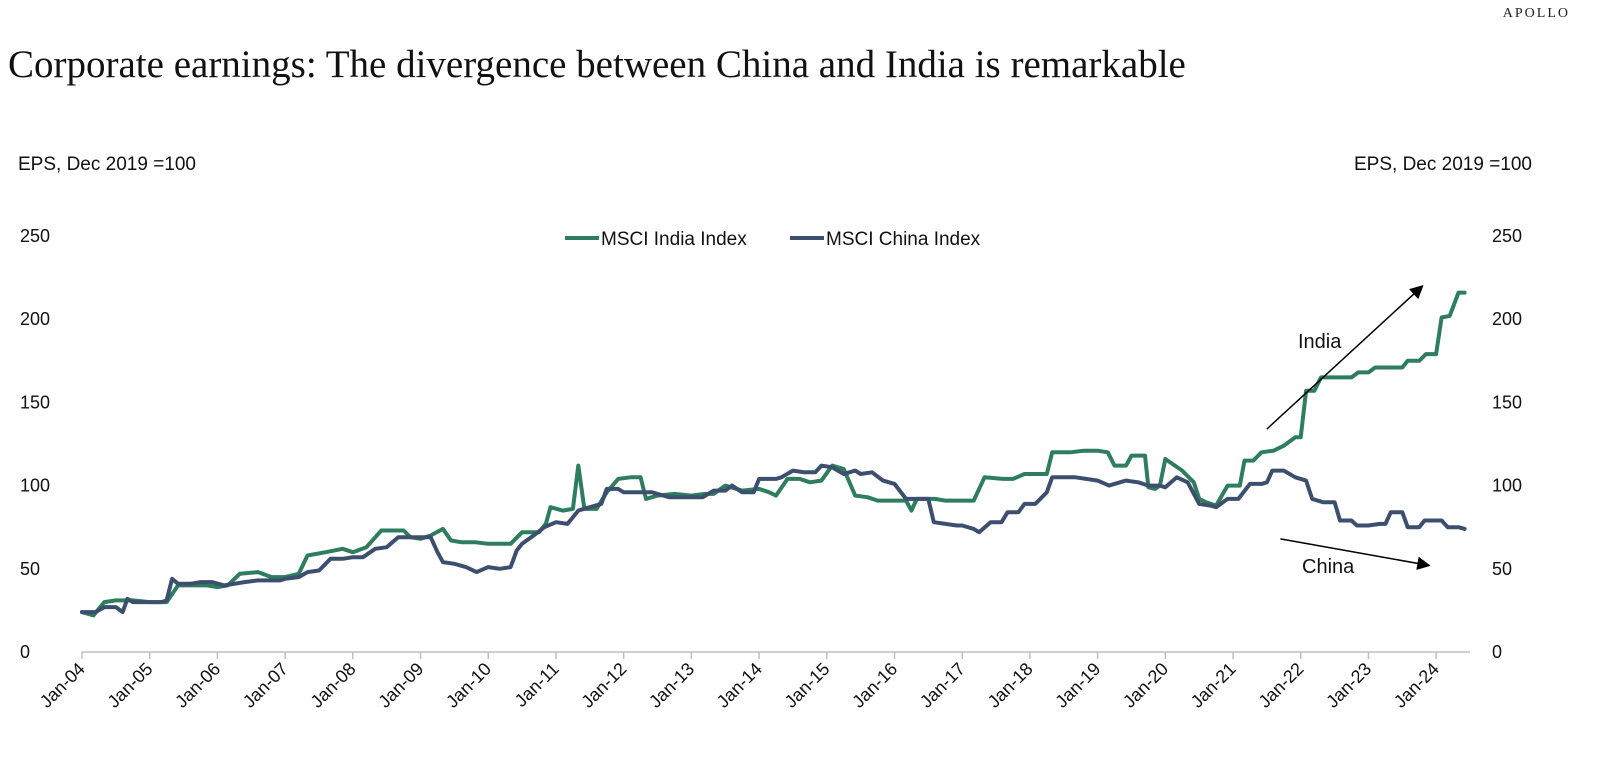 This screenshot has height=772, width=1600. Describe the element at coordinates (1507, 402) in the screenshot. I see `y-tick-label-right: 150` at that location.